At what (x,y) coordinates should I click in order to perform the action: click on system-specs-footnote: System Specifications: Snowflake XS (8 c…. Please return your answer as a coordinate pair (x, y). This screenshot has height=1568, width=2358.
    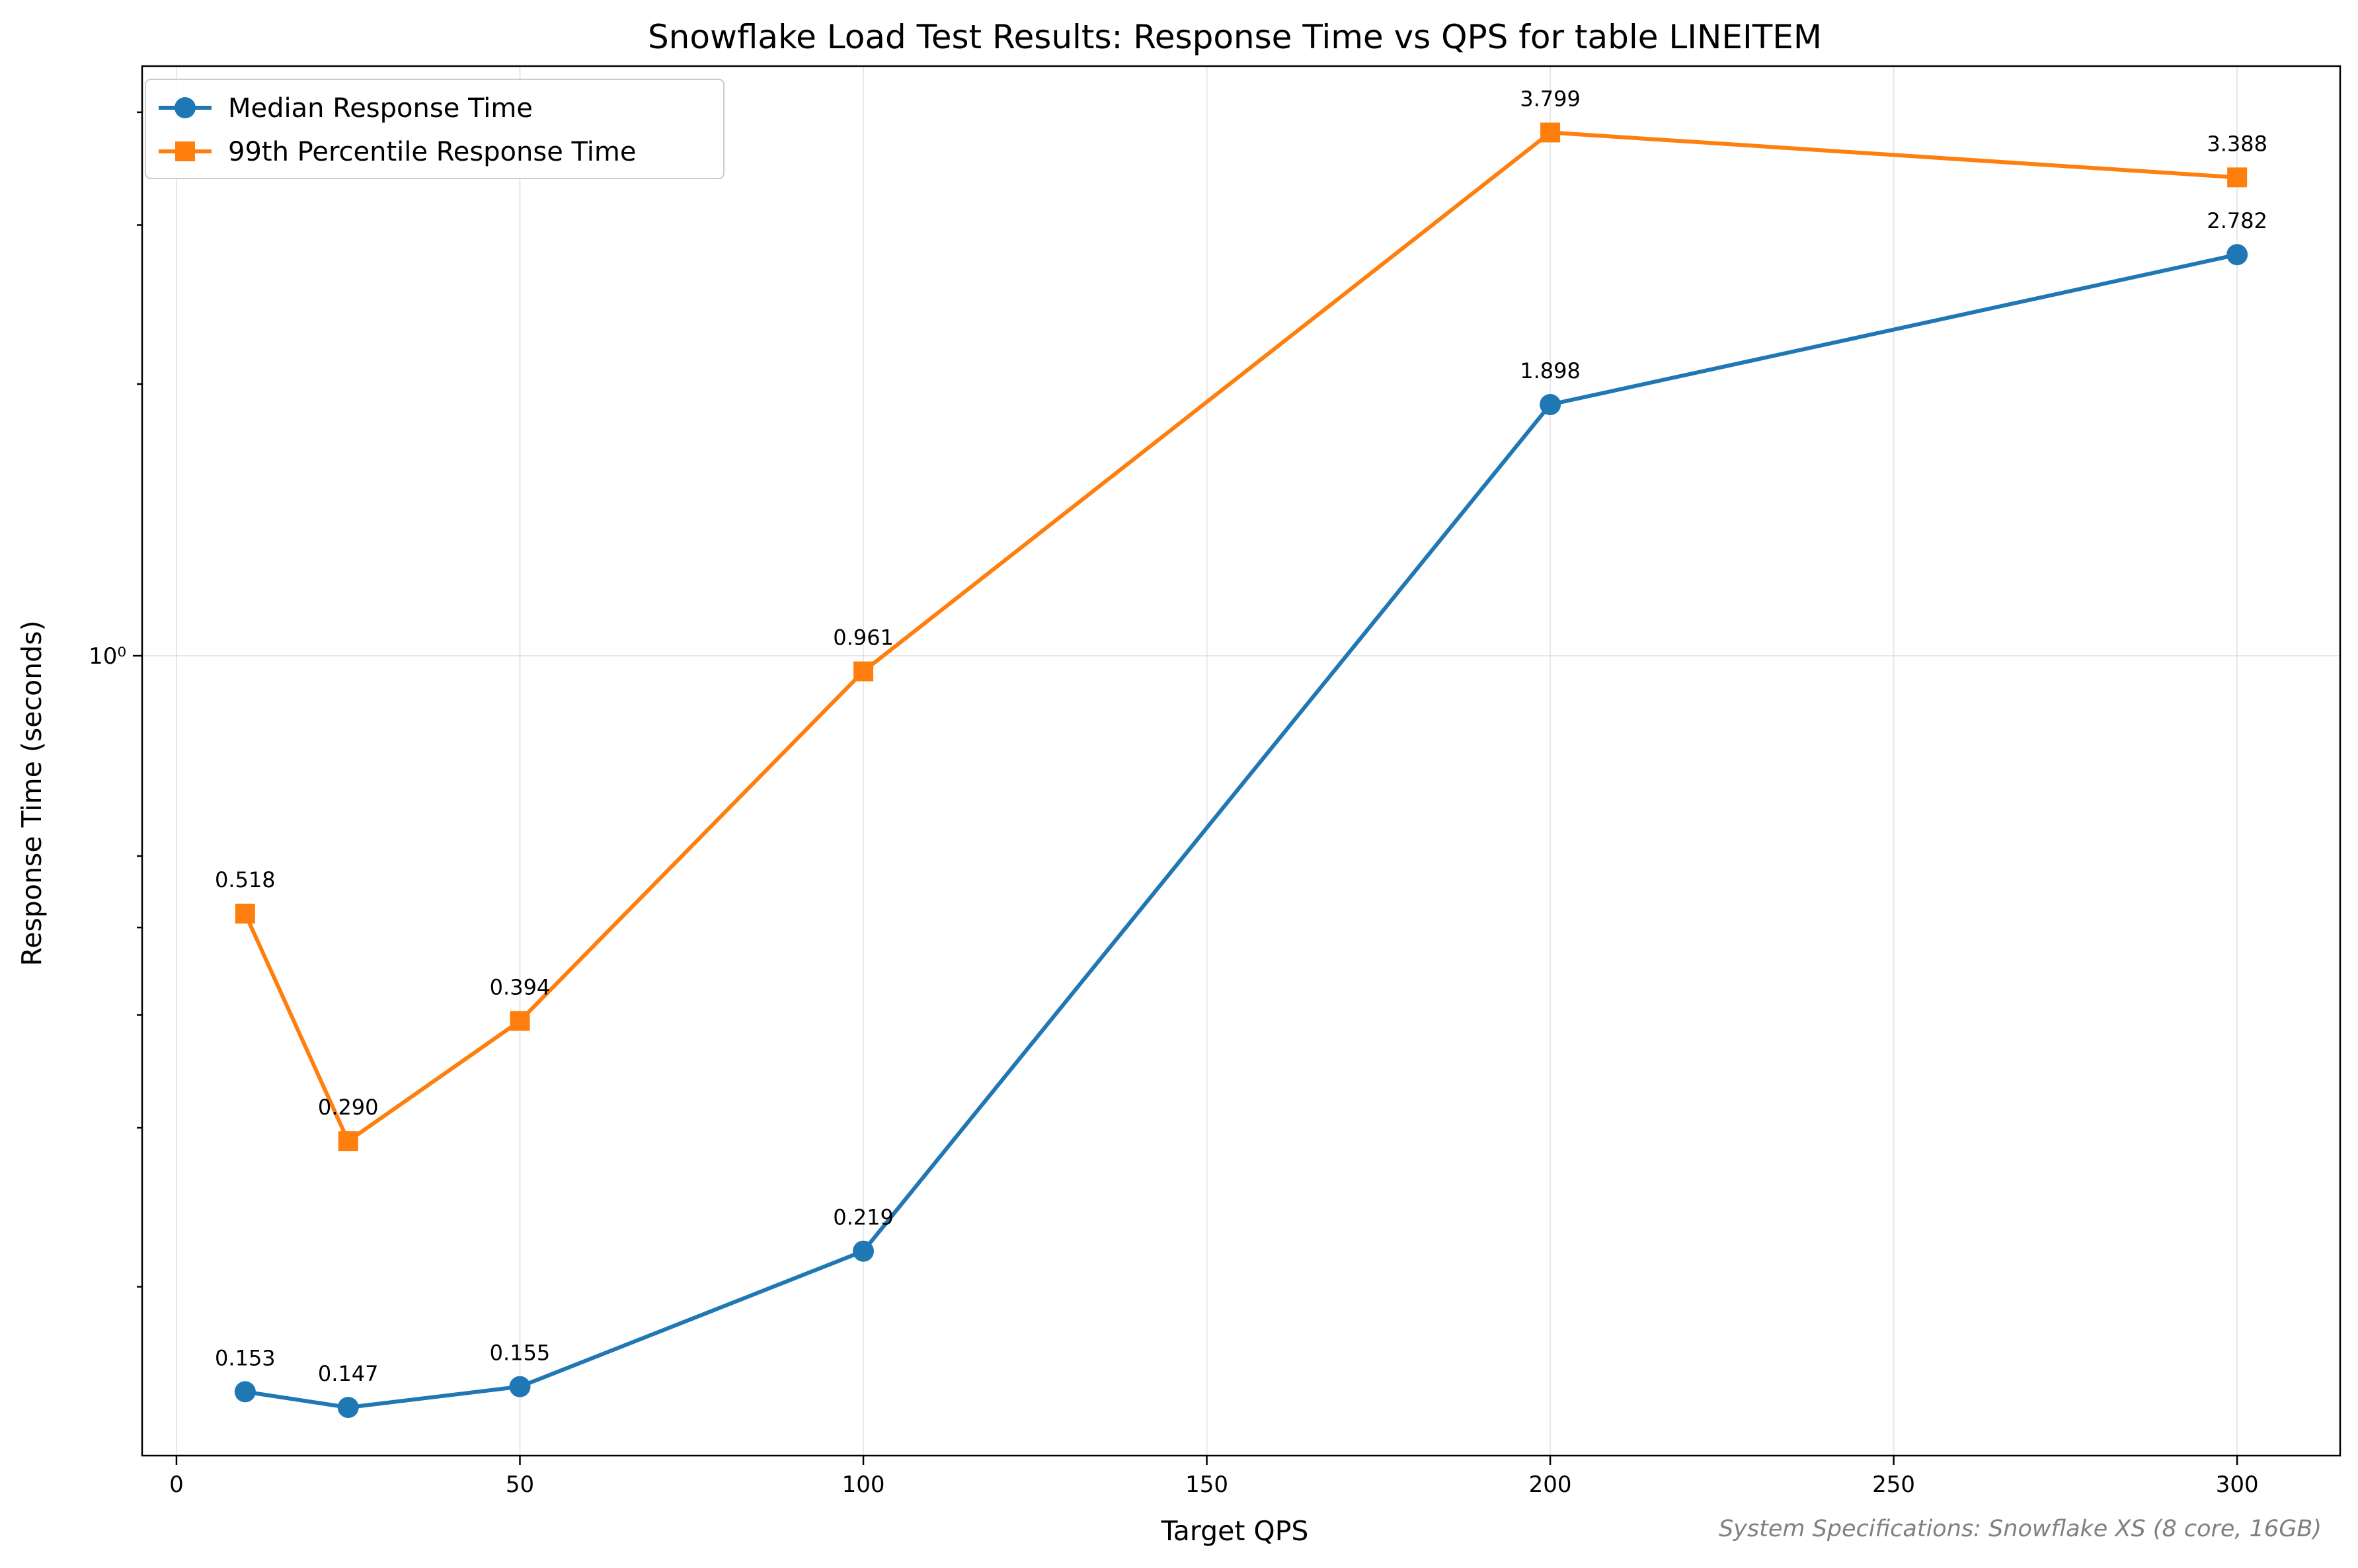
    Looking at the image, I should click on (2020, 1529).